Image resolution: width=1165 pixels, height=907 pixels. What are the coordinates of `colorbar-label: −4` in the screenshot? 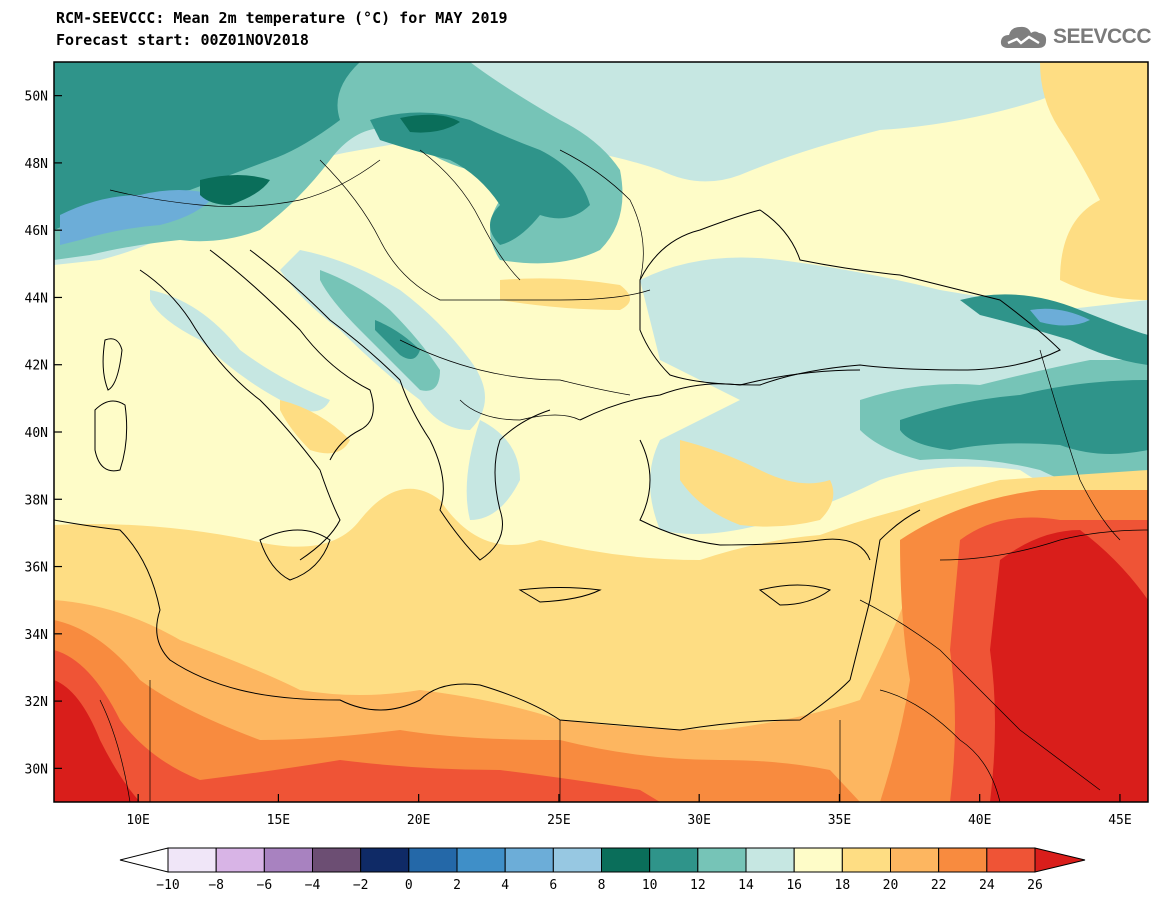 It's located at (313, 885).